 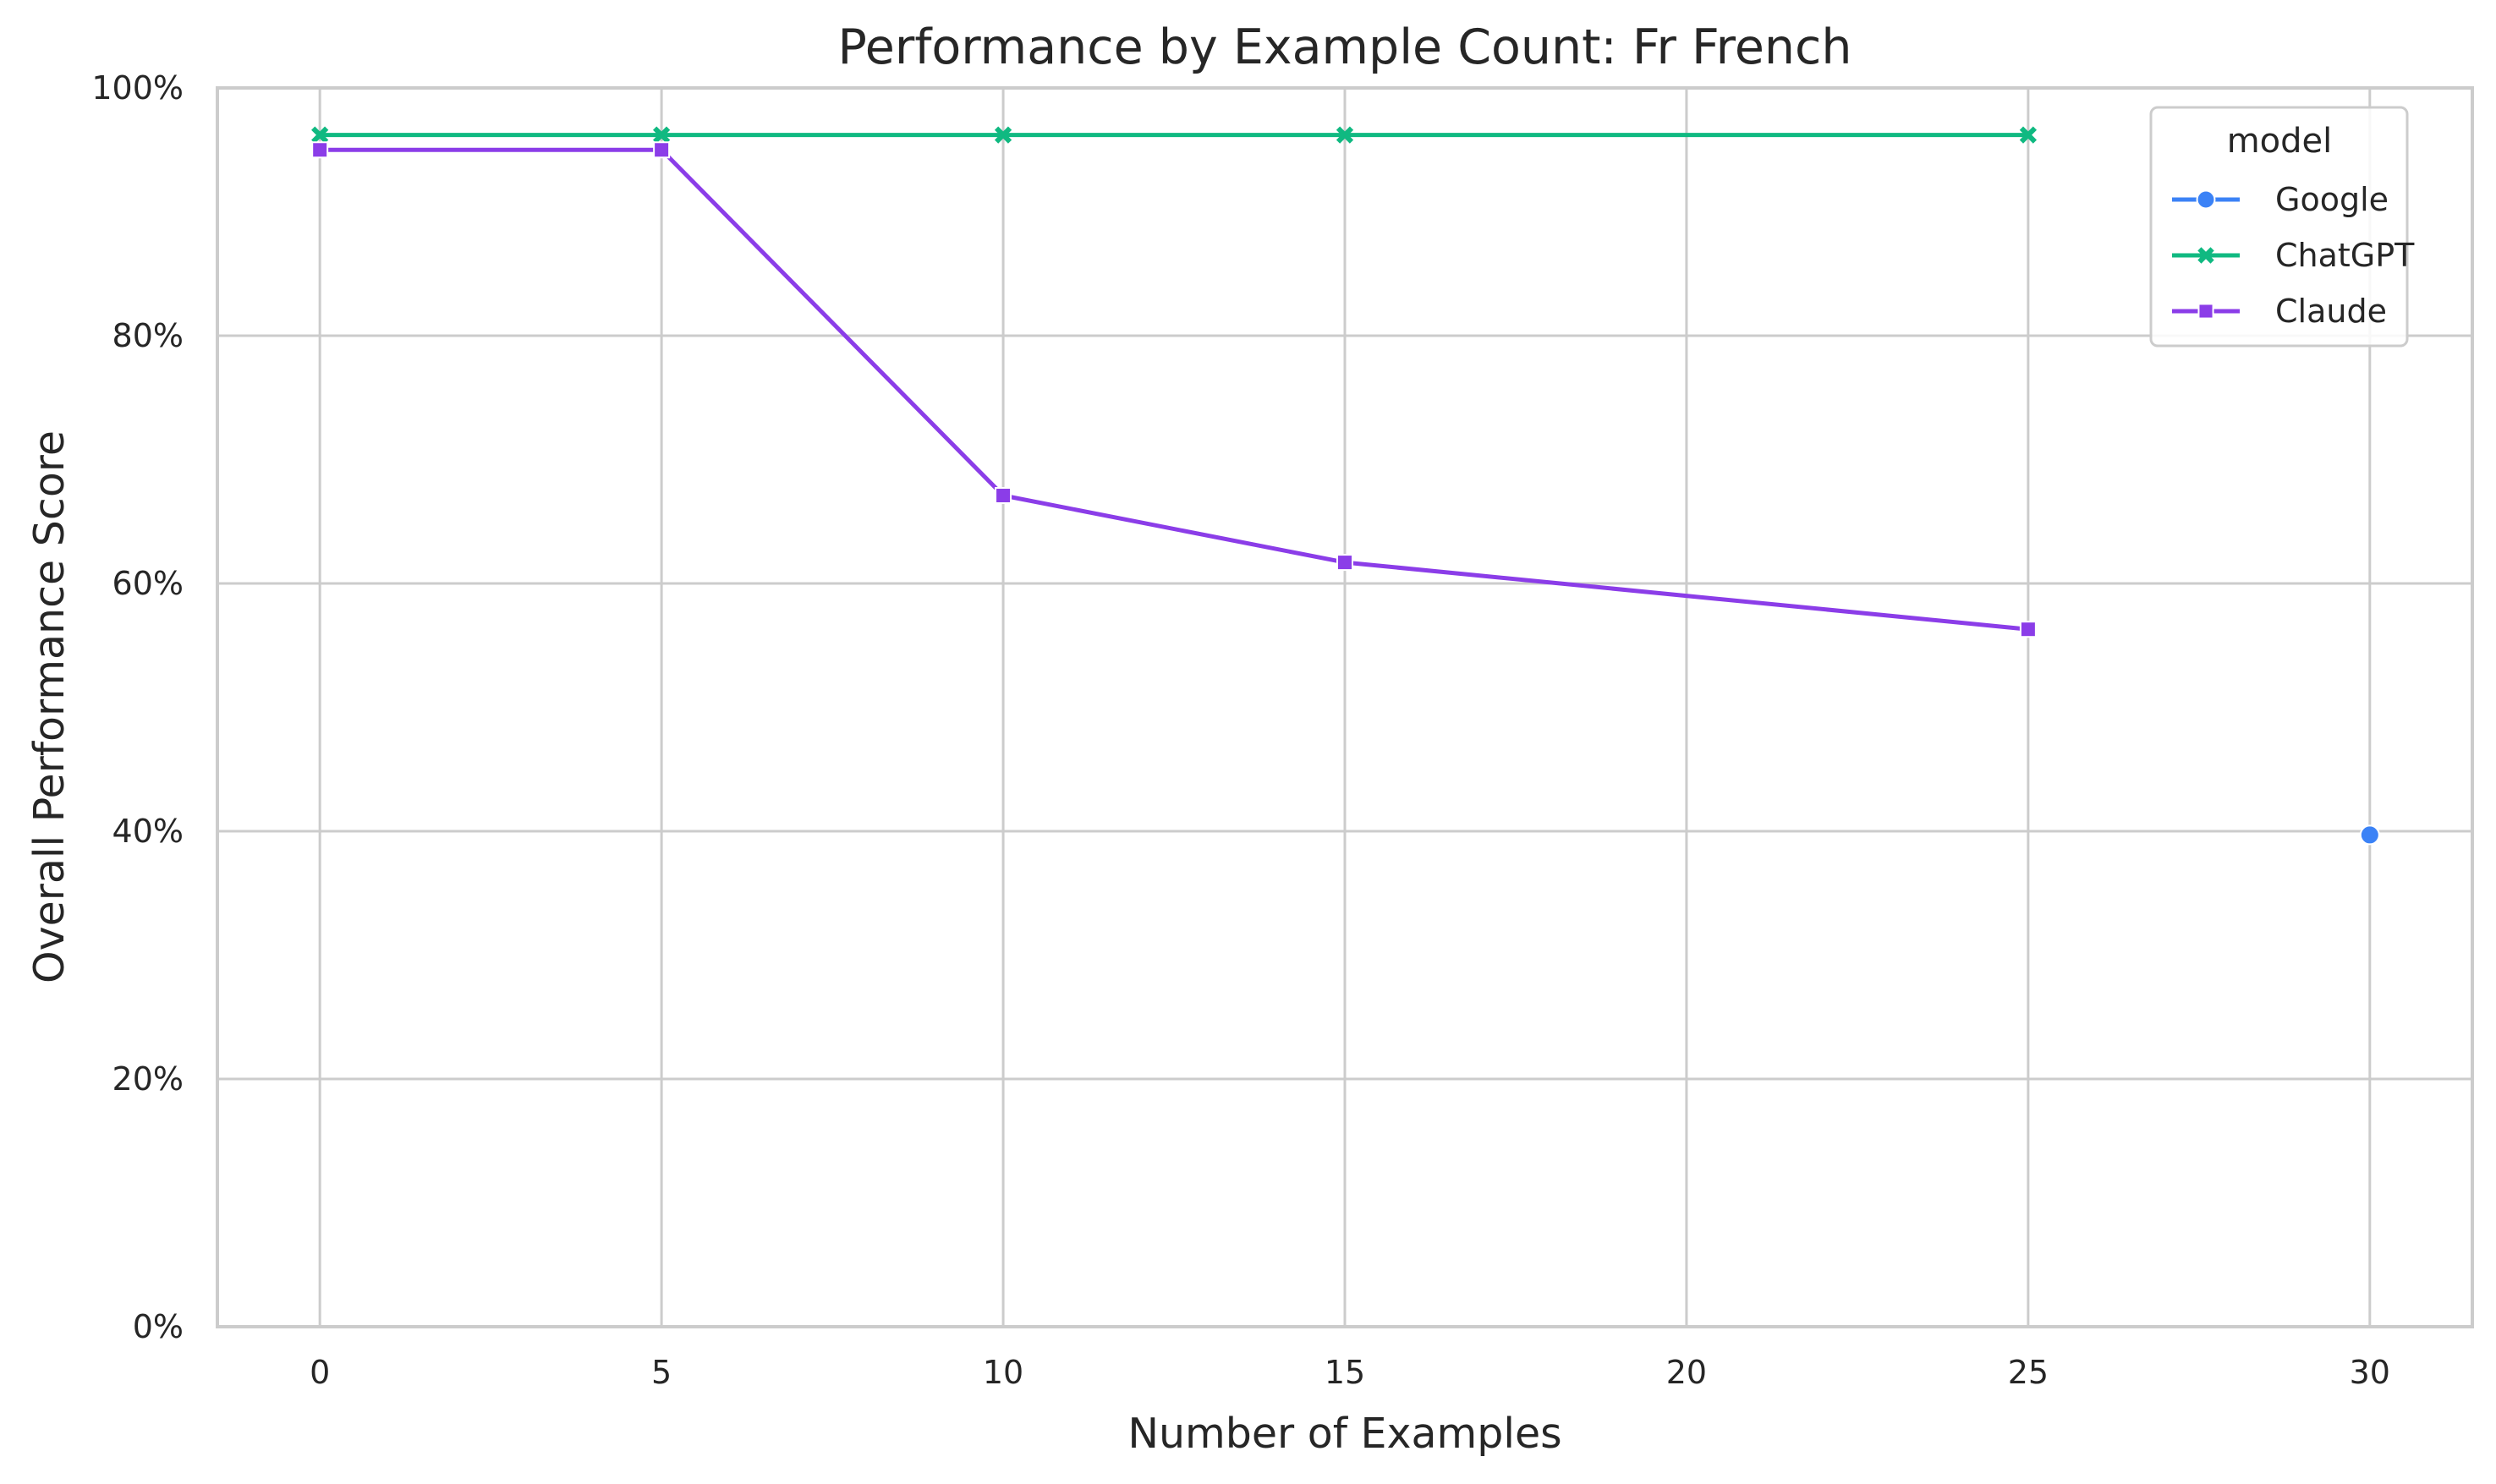 What do you see at coordinates (1687, 1372) in the screenshot?
I see `x-tick-label: 20` at bounding box center [1687, 1372].